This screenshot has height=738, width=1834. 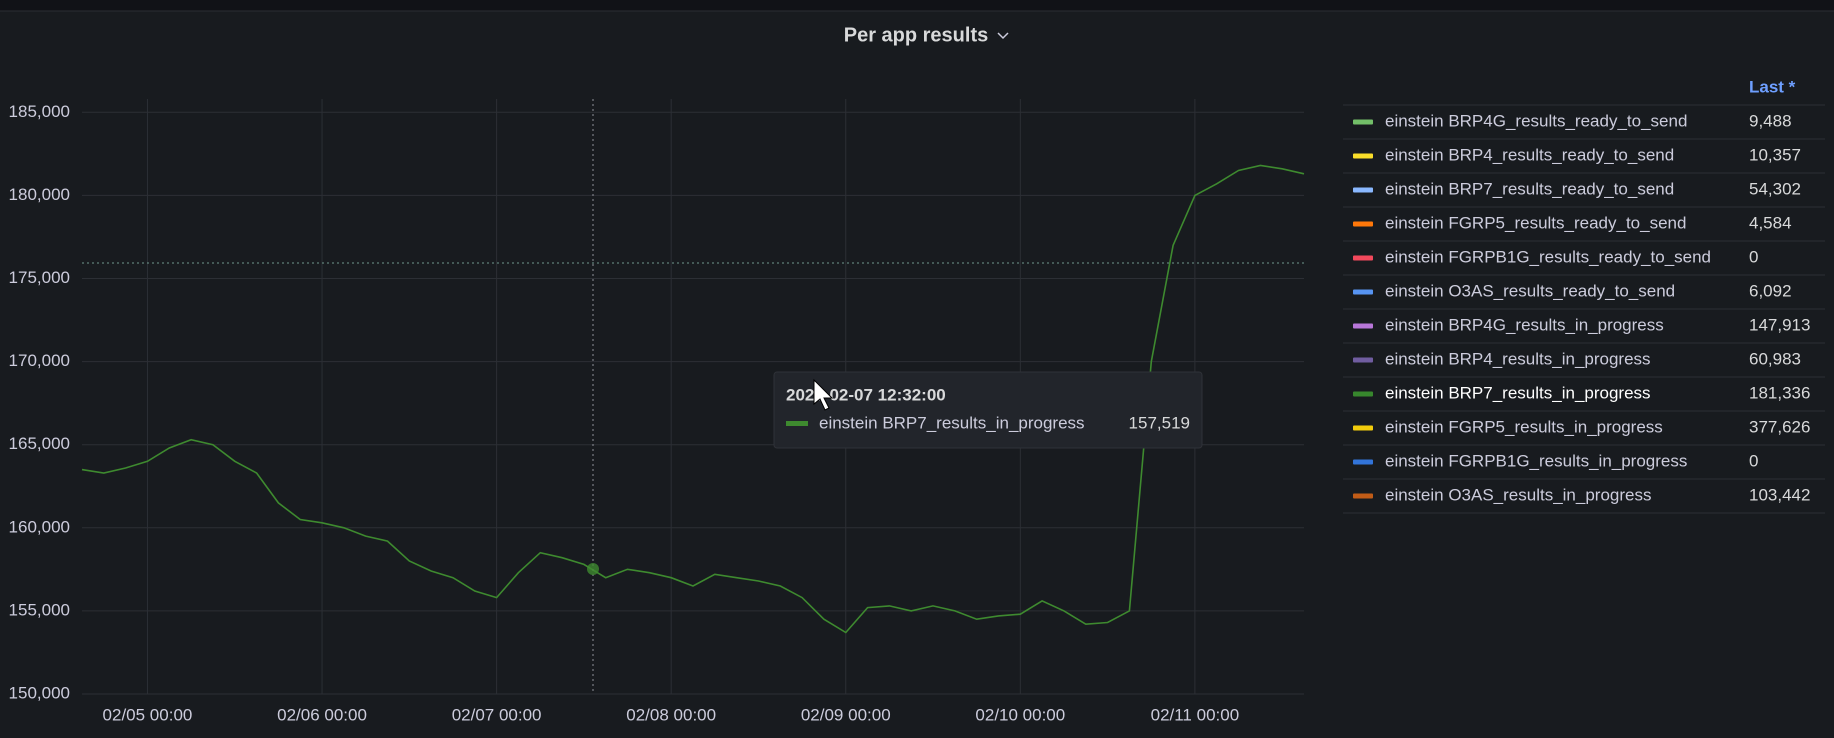 What do you see at coordinates (1524, 324) in the screenshot?
I see `legend-name: einstein BRP4G_results_in_progress` at bounding box center [1524, 324].